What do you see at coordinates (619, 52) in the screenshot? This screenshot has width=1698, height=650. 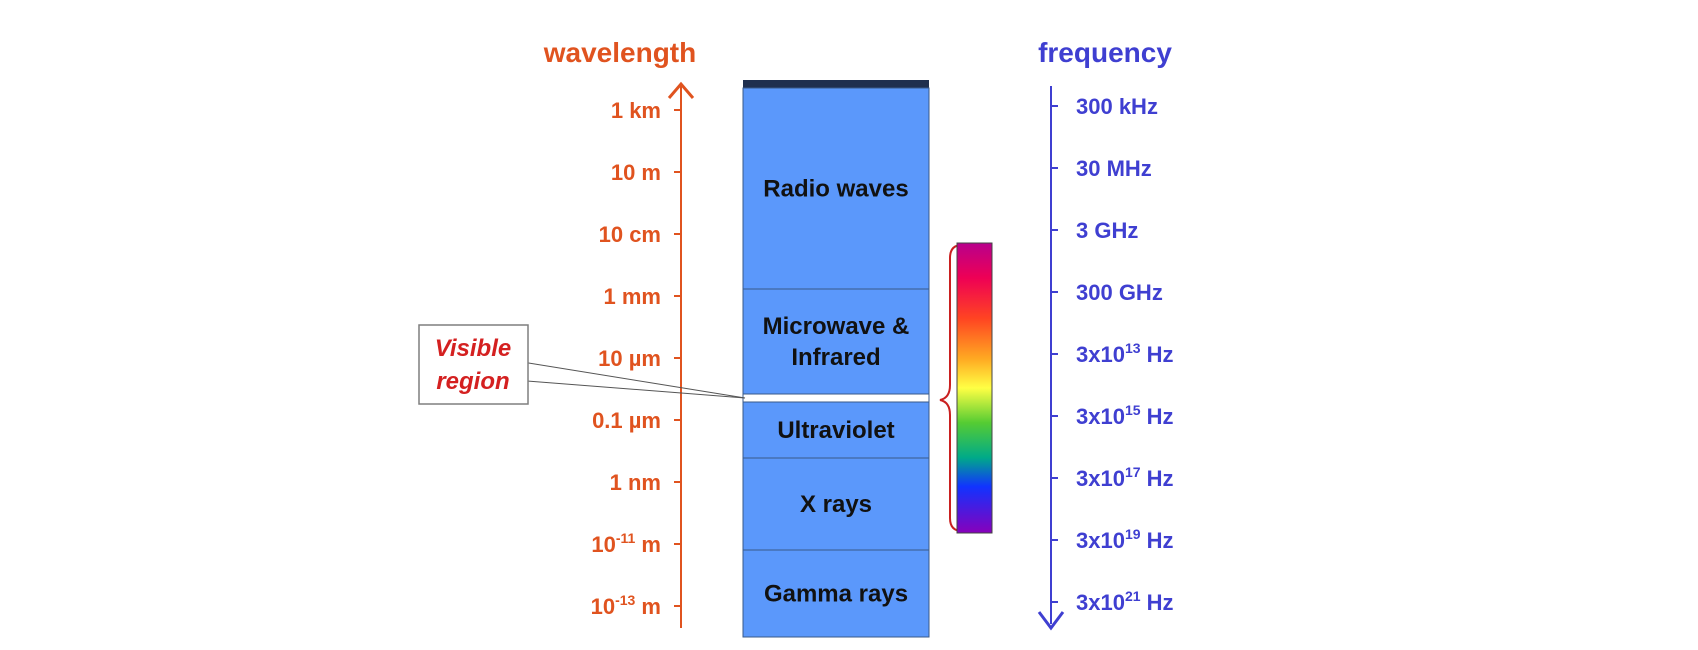 I see `wavelength-axis-title: wavelength` at bounding box center [619, 52].